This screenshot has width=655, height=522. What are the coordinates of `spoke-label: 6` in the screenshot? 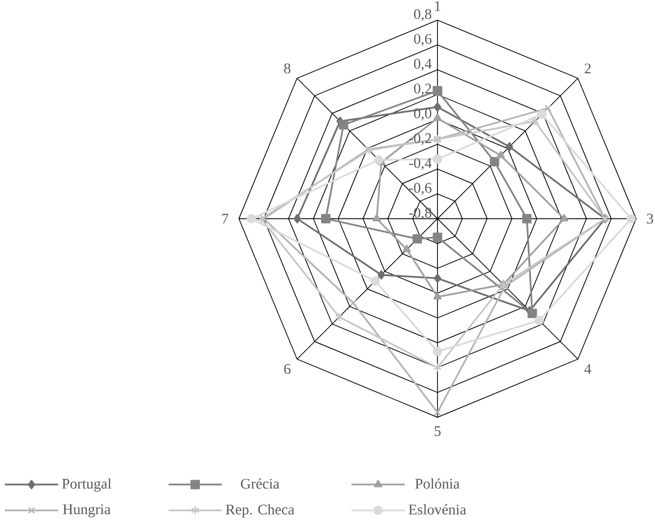 It's located at (287, 369).